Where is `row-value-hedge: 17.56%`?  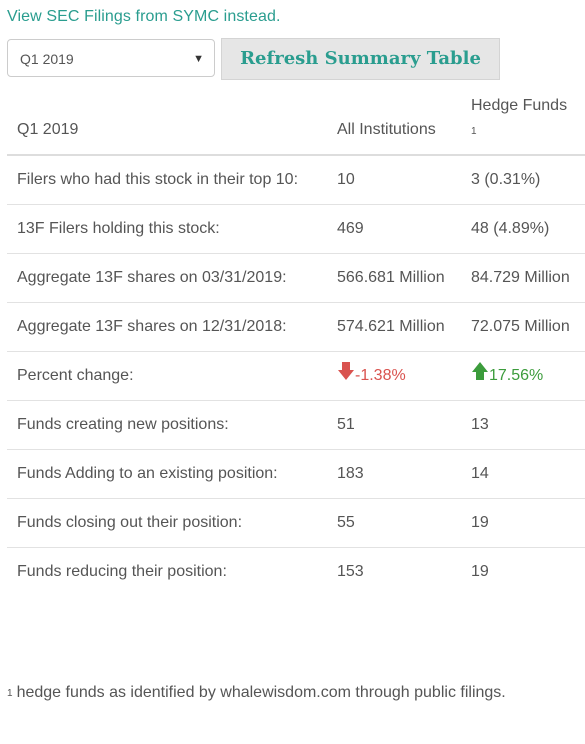 row-value-hedge: 17.56% is located at coordinates (523, 376).